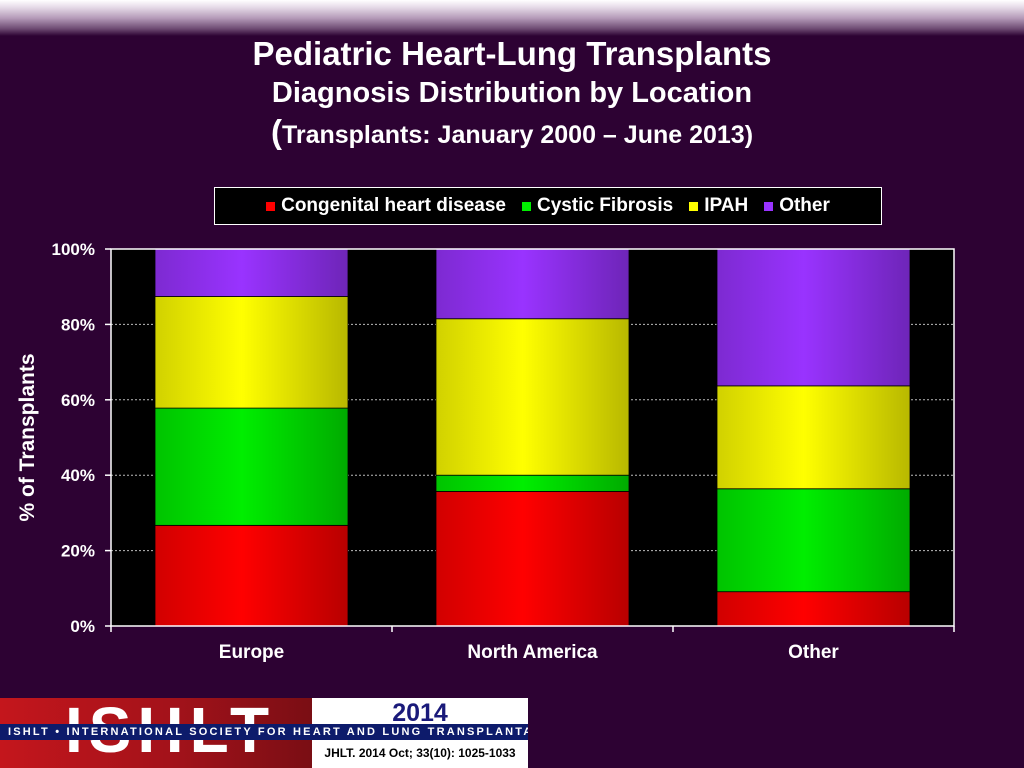 This screenshot has height=768, width=1024. Describe the element at coordinates (73, 249) in the screenshot. I see `y-tick-label: 100%` at that location.